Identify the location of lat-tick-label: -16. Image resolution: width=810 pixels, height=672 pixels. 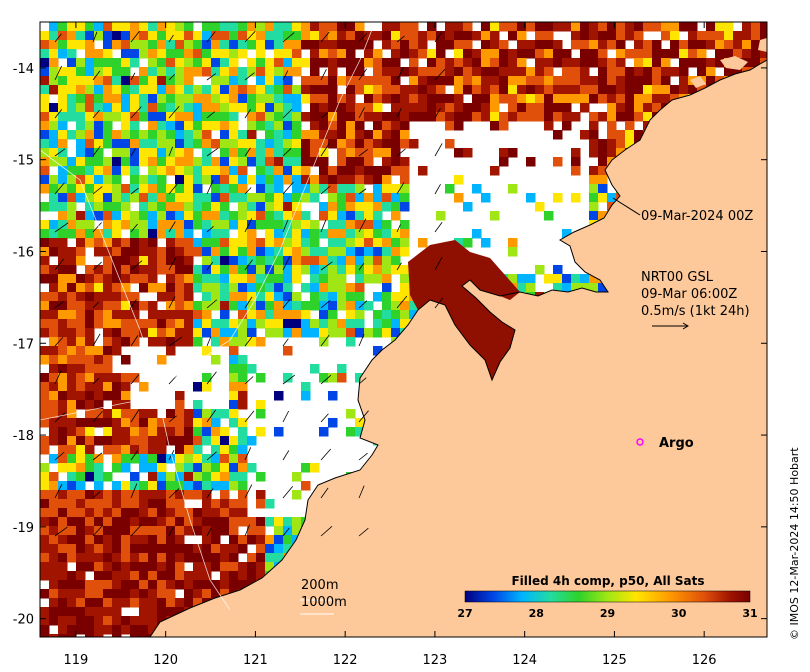
(23, 252).